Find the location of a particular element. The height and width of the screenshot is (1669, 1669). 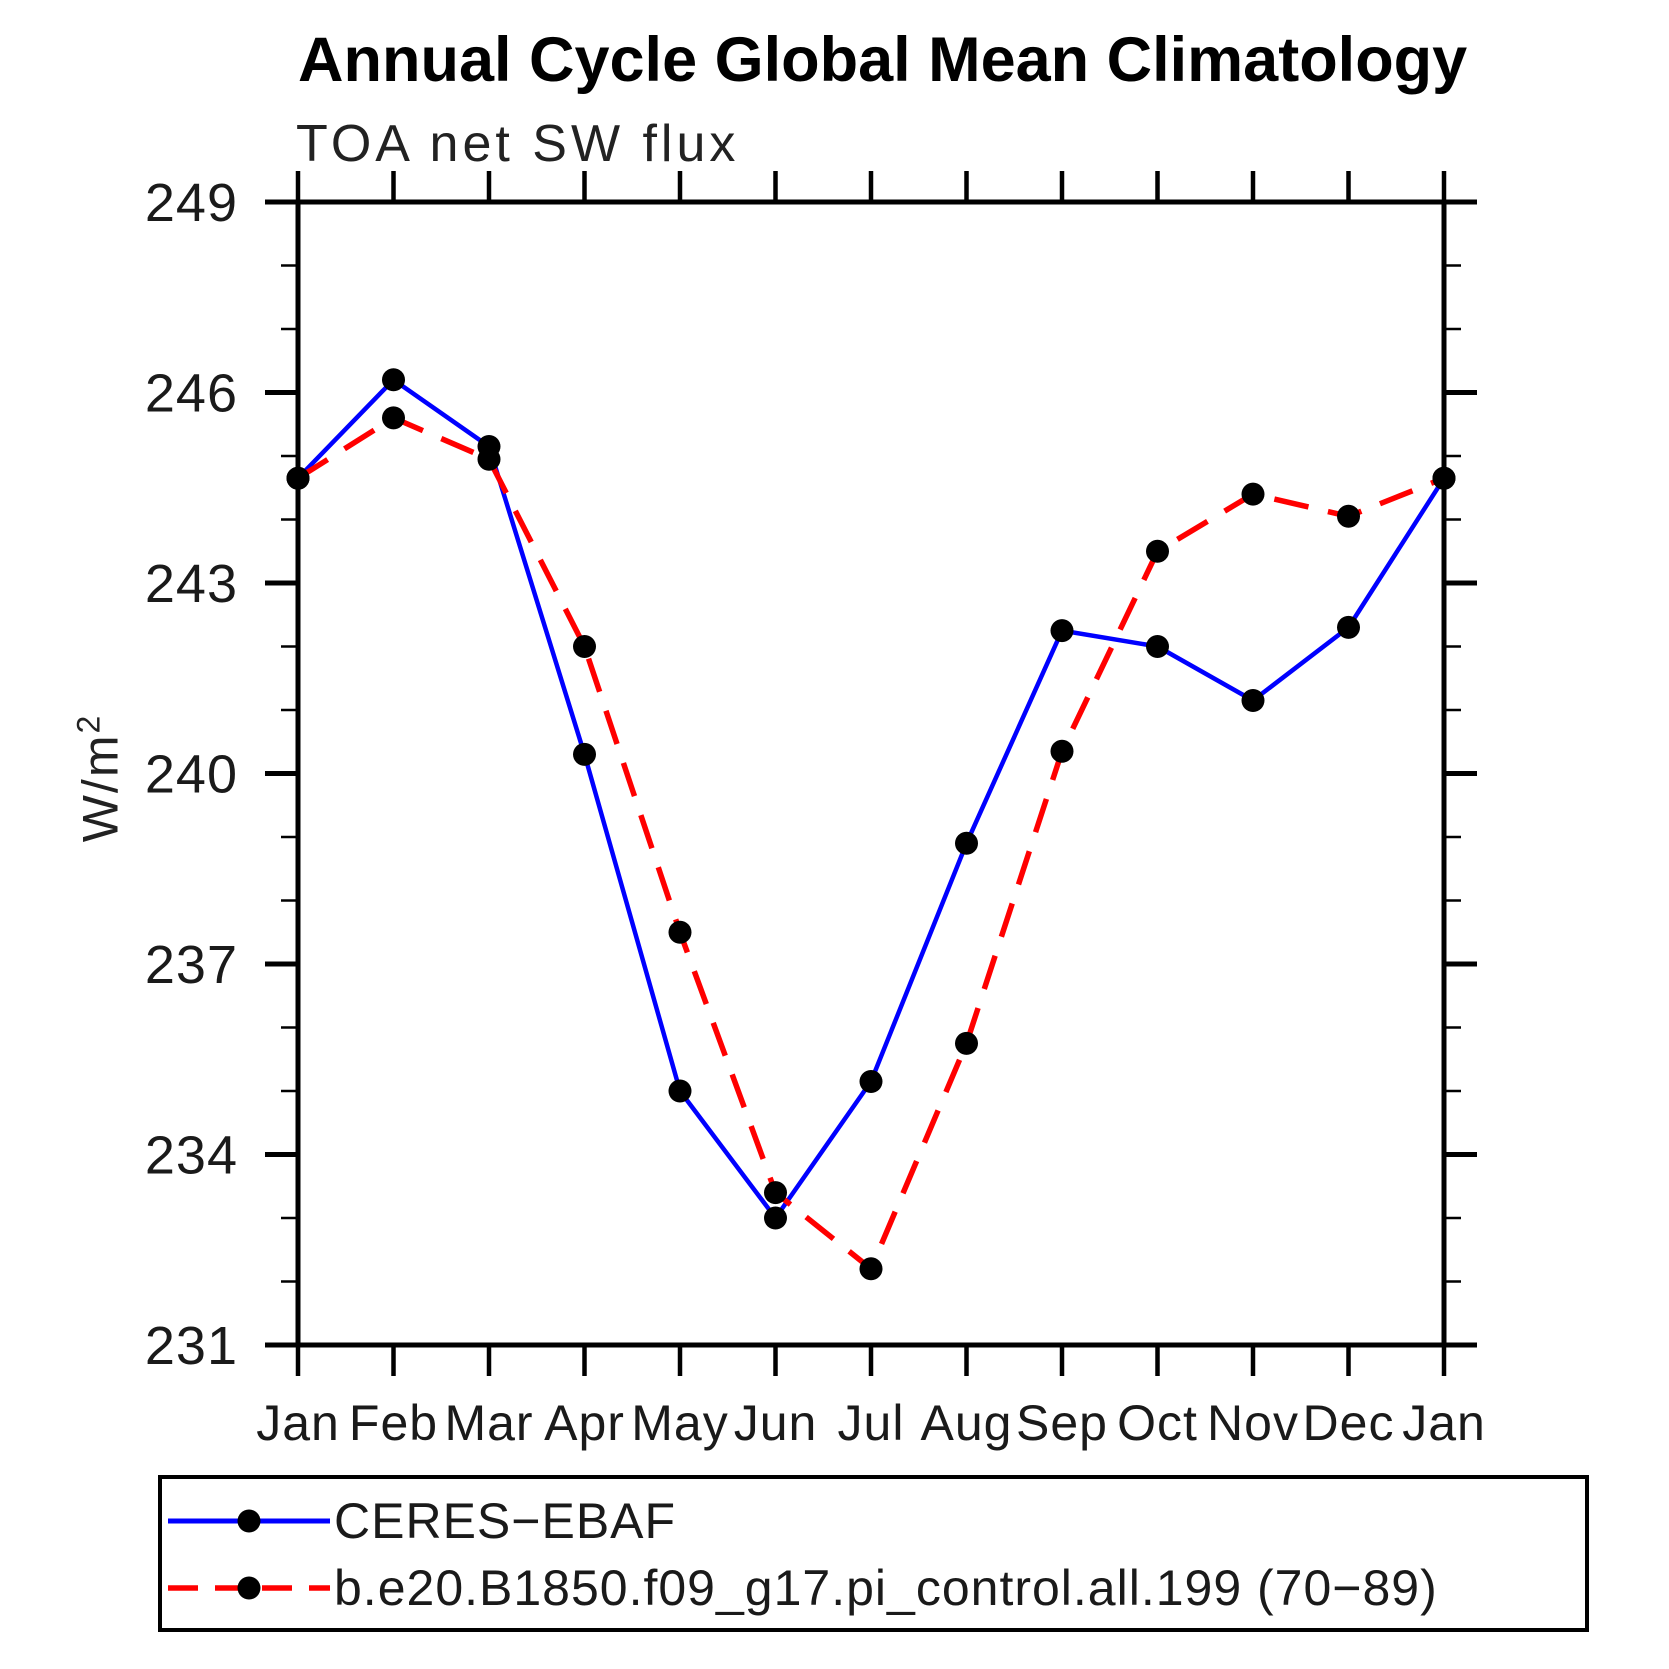

y-axis-tick-label: 246 is located at coordinates (191, 394).